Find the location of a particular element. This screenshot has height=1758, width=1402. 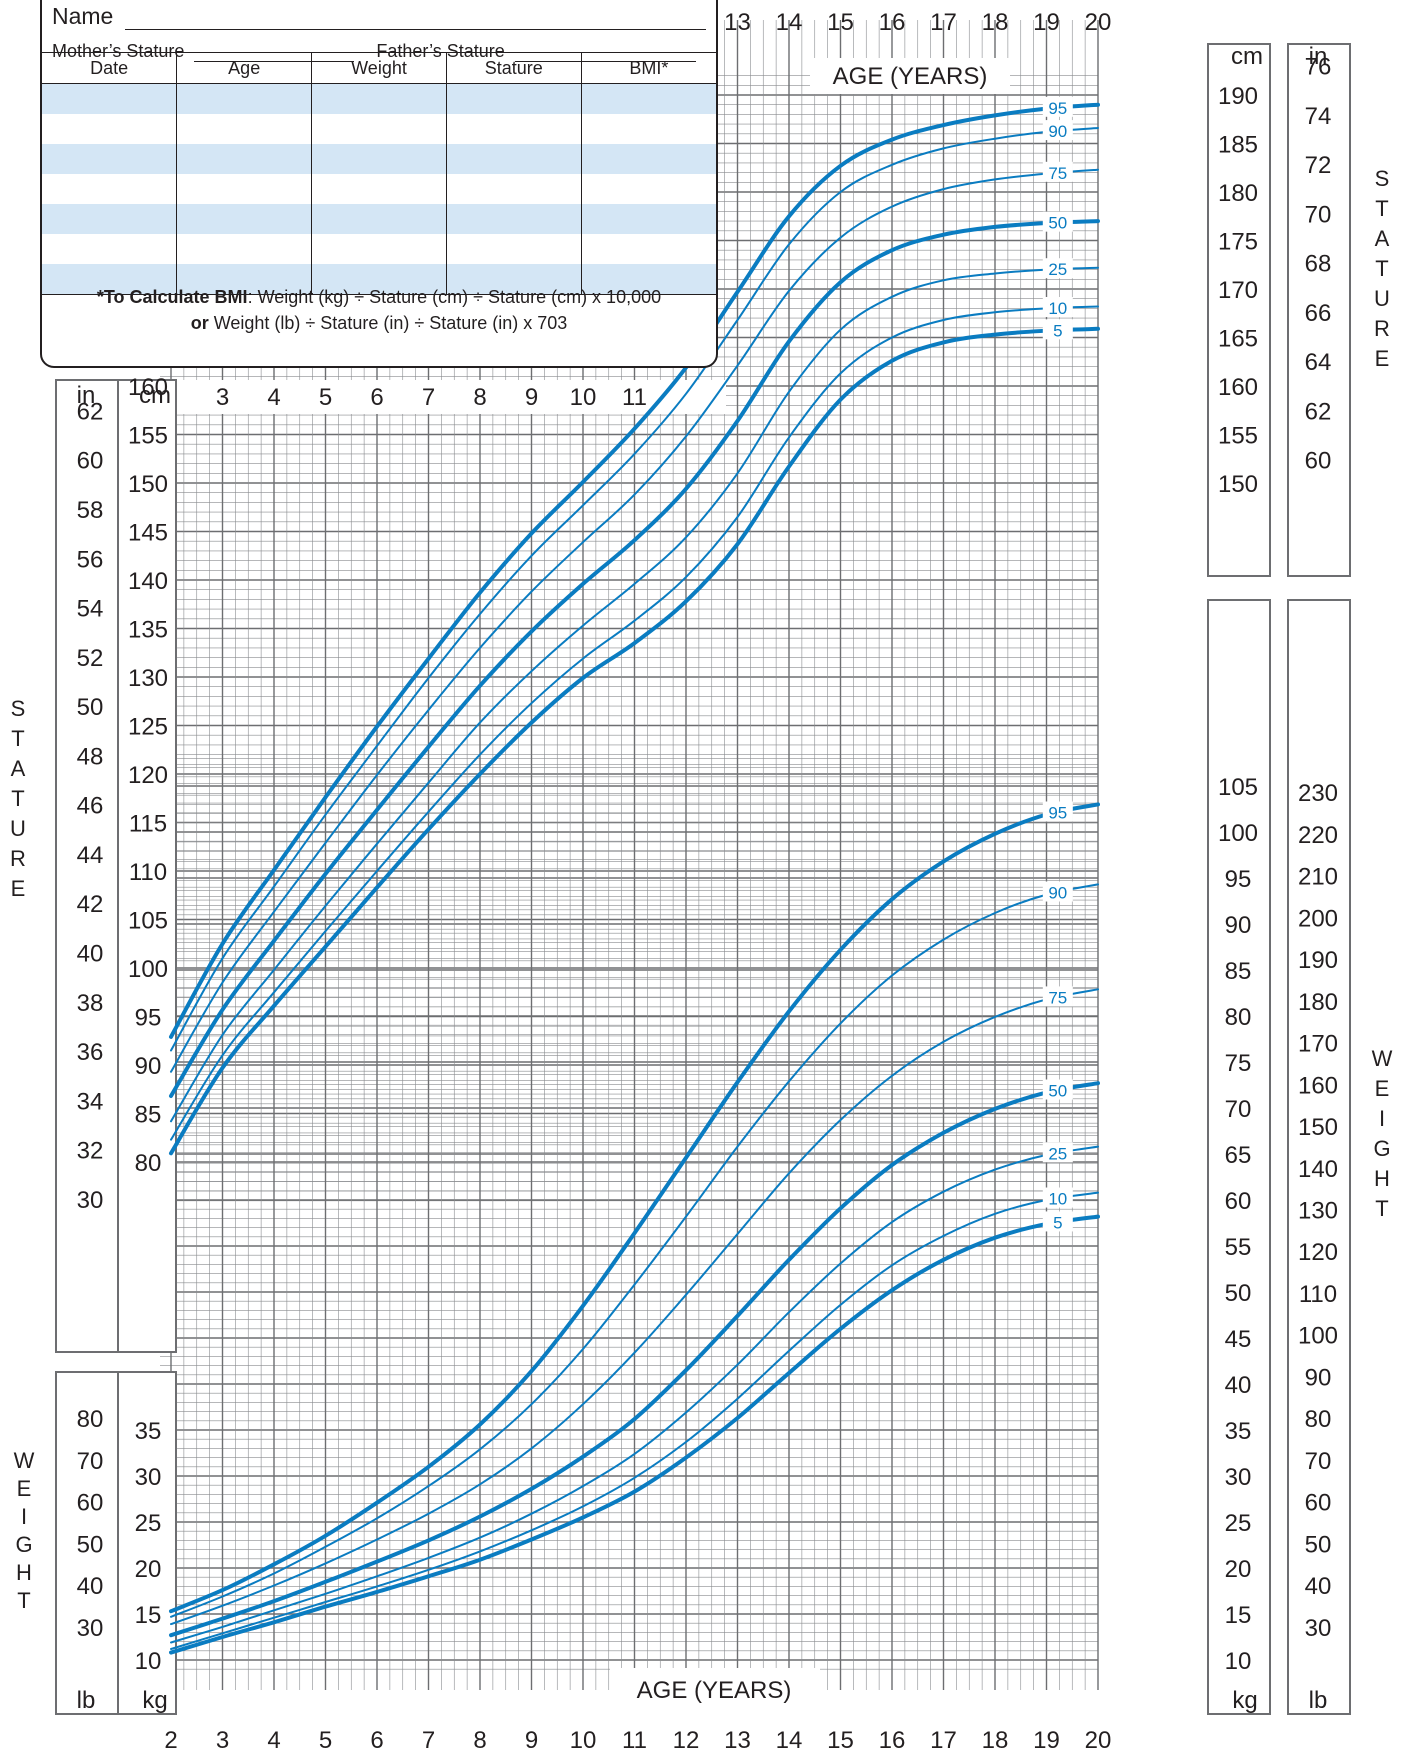

stature-in-tick: 36 is located at coordinates (90, 1052).